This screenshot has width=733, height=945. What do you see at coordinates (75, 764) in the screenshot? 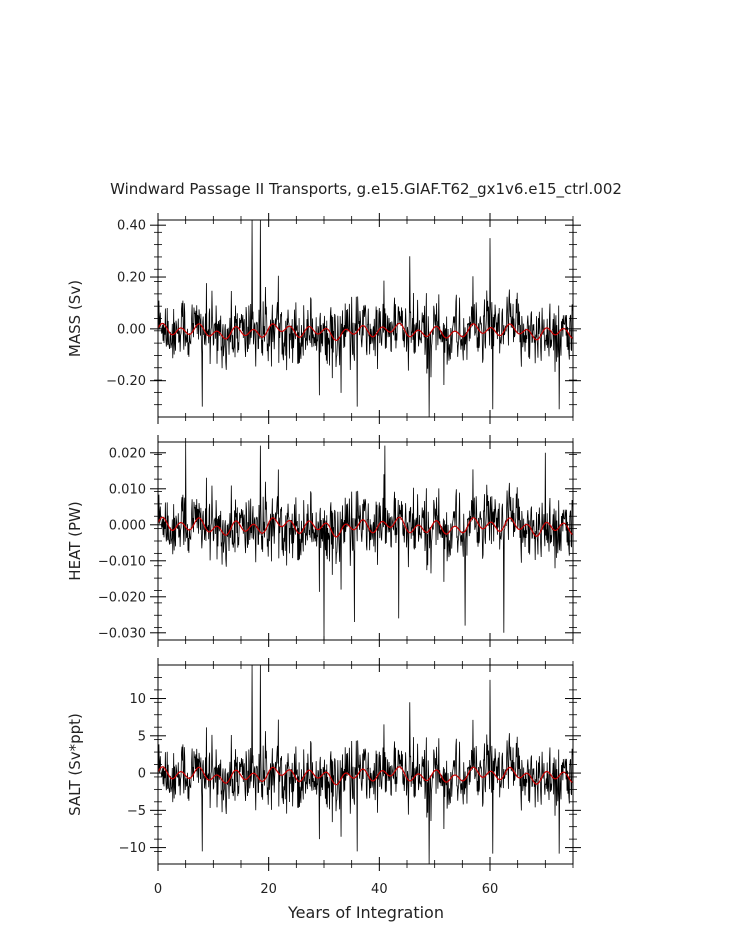
I see `y-axis-label: SALT (Sv*ppt)` at bounding box center [75, 764].